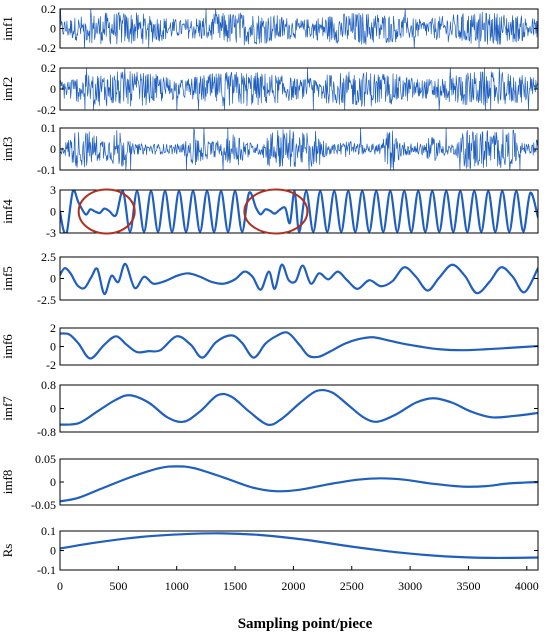 This screenshot has width=550, height=640. Describe the element at coordinates (60, 586) in the screenshot. I see `x-tick-label: 0` at that location.